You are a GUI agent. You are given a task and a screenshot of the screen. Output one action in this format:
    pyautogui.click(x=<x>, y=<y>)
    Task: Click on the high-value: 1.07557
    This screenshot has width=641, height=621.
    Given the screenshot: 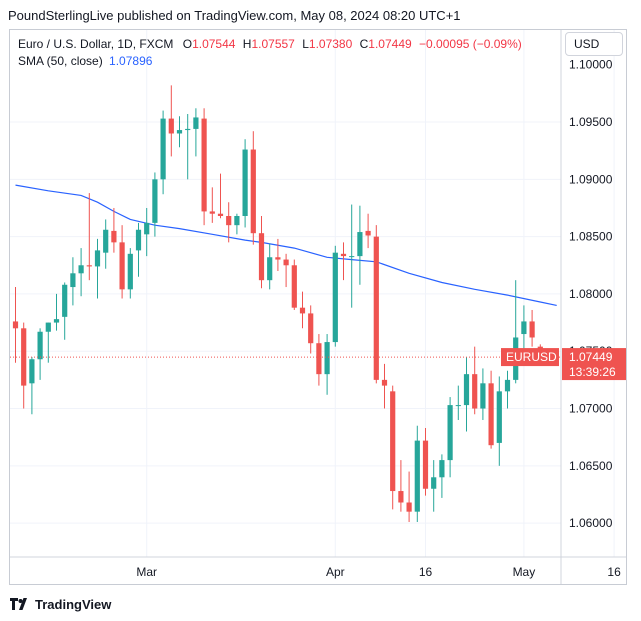 What is the action you would take?
    pyautogui.click(x=273, y=44)
    